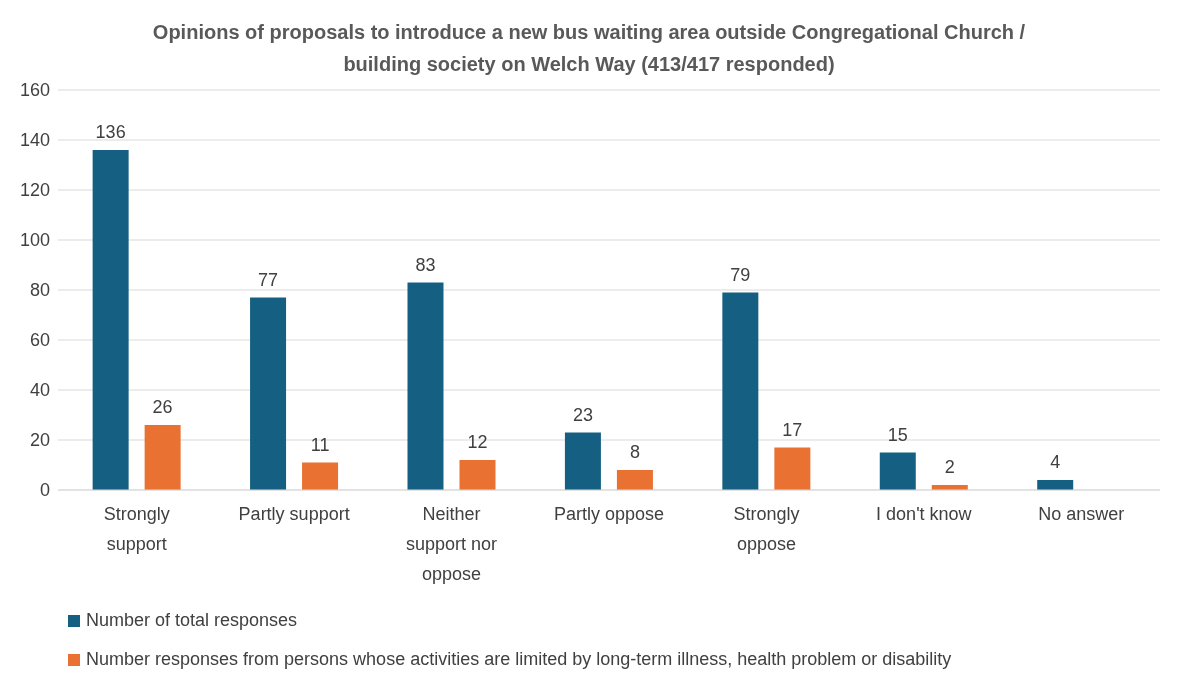 The image size is (1178, 682). Describe the element at coordinates (1081, 514) in the screenshot. I see `x-tick-label: No answer` at that location.